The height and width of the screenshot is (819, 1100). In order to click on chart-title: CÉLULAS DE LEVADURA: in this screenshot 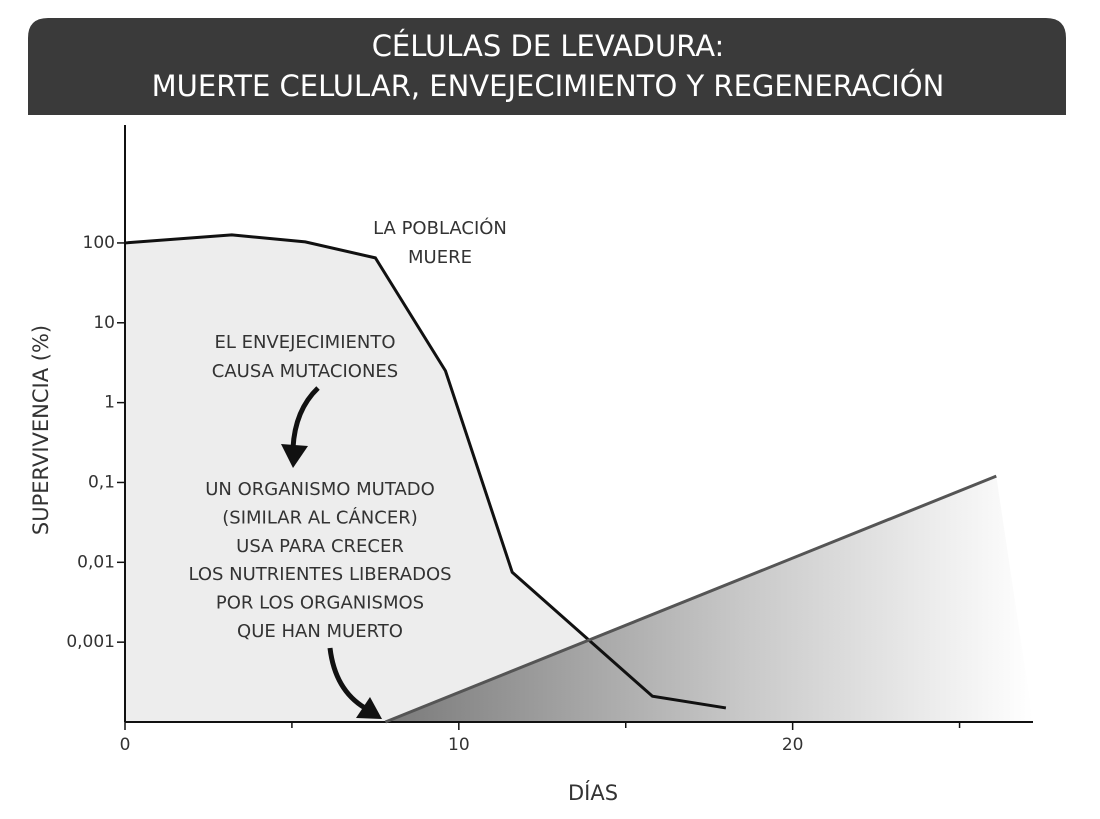, I will do `click(548, 46)`.